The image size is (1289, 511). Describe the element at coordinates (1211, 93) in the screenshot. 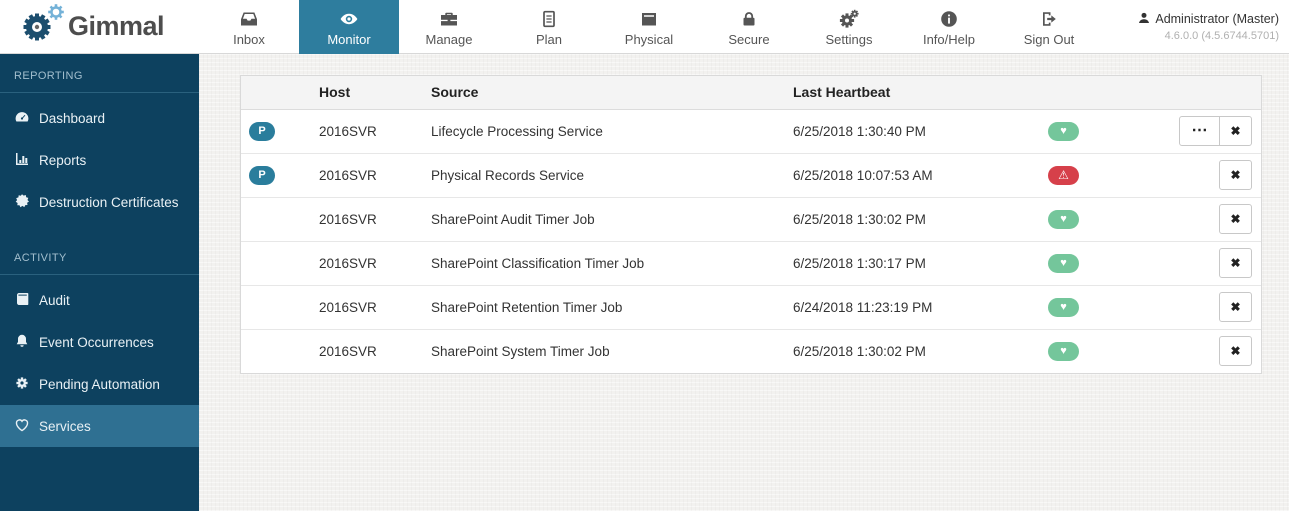

I see `col-actions` at that location.